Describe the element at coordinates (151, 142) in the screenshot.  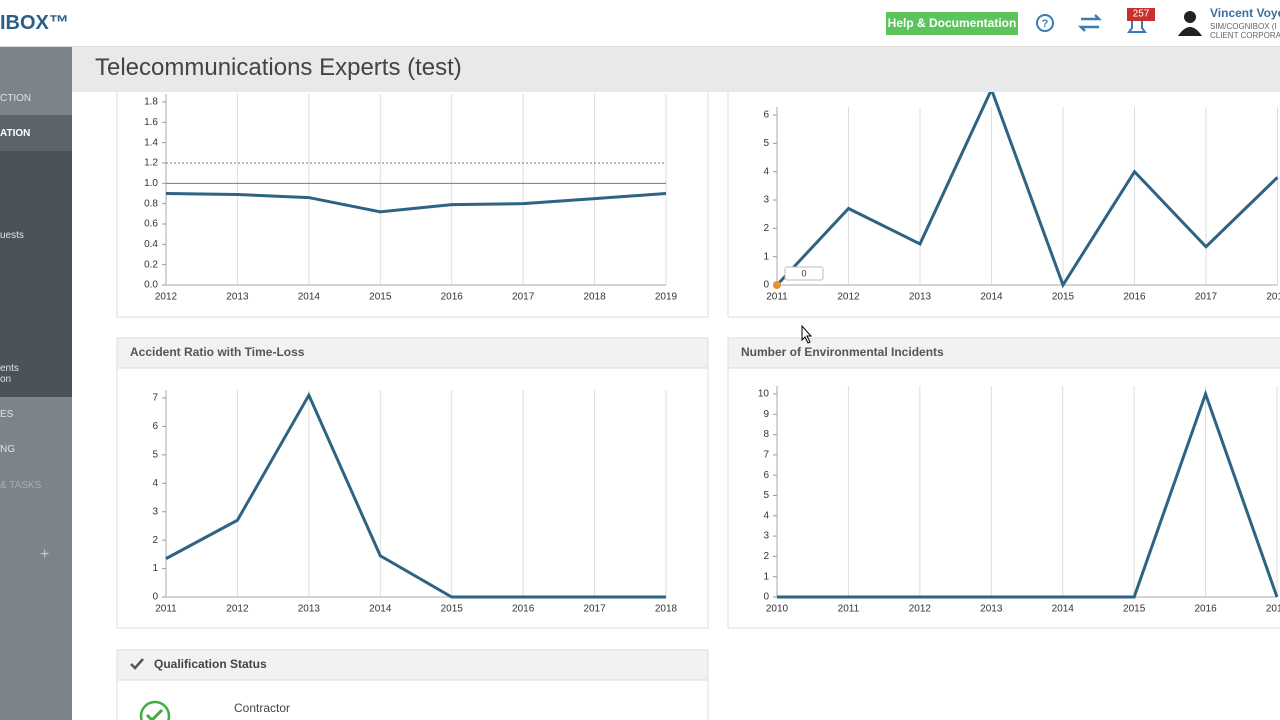
I see `y-tick-label: 1.4` at that location.